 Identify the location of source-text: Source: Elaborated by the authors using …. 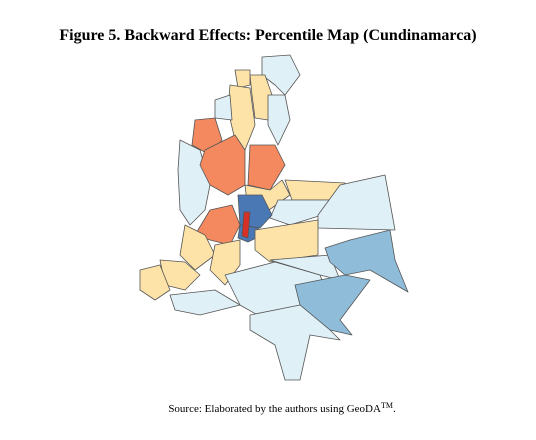
(274, 409).